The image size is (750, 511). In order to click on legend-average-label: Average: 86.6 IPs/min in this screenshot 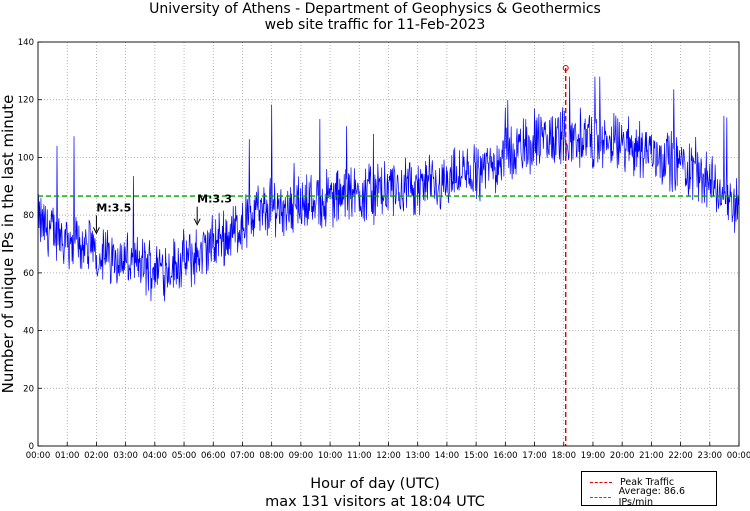, I will do `click(652, 497)`.